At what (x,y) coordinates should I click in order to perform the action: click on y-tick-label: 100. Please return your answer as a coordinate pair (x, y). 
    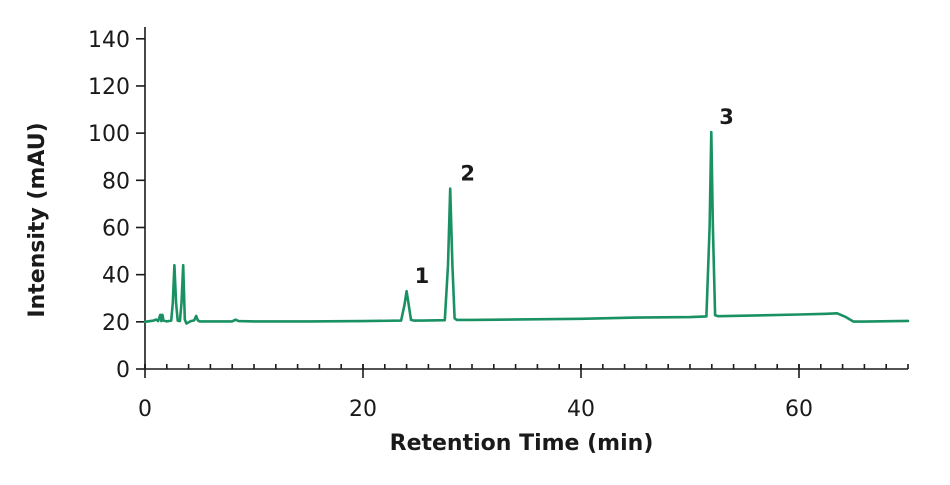
    Looking at the image, I should click on (109, 134).